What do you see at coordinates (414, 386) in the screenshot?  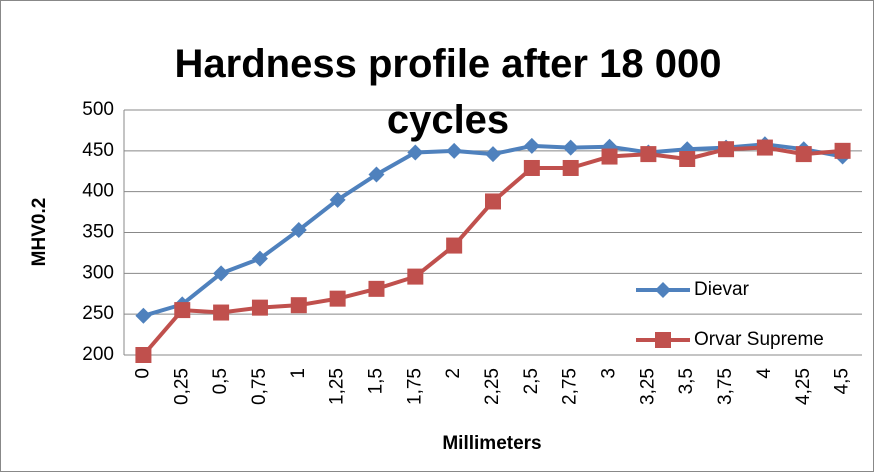 I see `x-tick-label: 1,75` at bounding box center [414, 386].